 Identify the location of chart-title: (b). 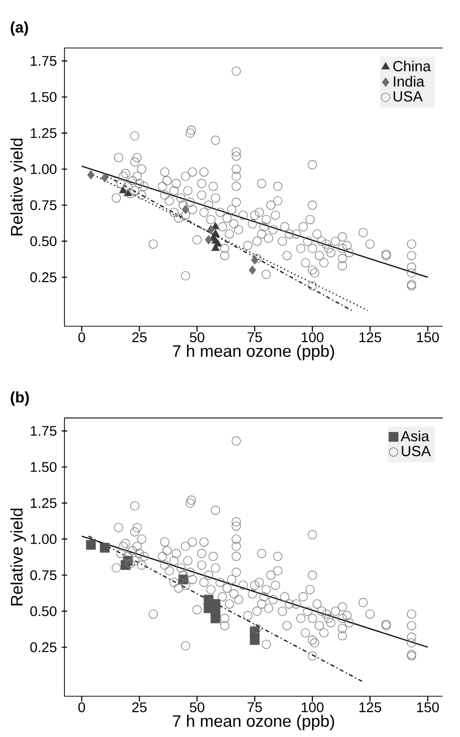
(19, 398).